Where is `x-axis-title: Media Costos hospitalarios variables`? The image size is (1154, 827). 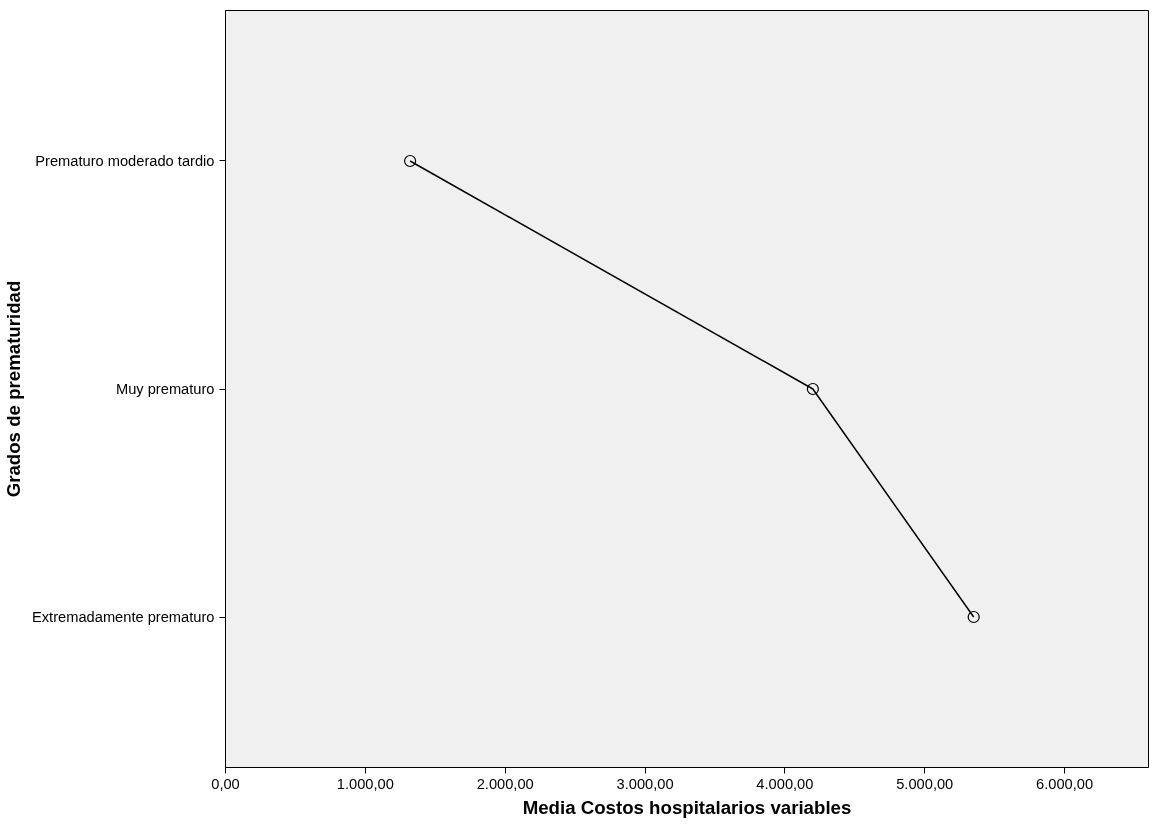 x-axis-title: Media Costos hospitalarios variables is located at coordinates (687, 807).